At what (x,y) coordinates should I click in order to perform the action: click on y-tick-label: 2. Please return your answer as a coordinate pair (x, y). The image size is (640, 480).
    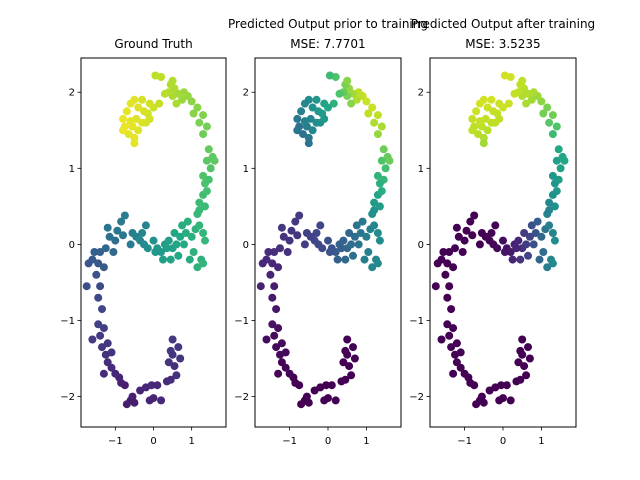
    Looking at the image, I should click on (246, 93).